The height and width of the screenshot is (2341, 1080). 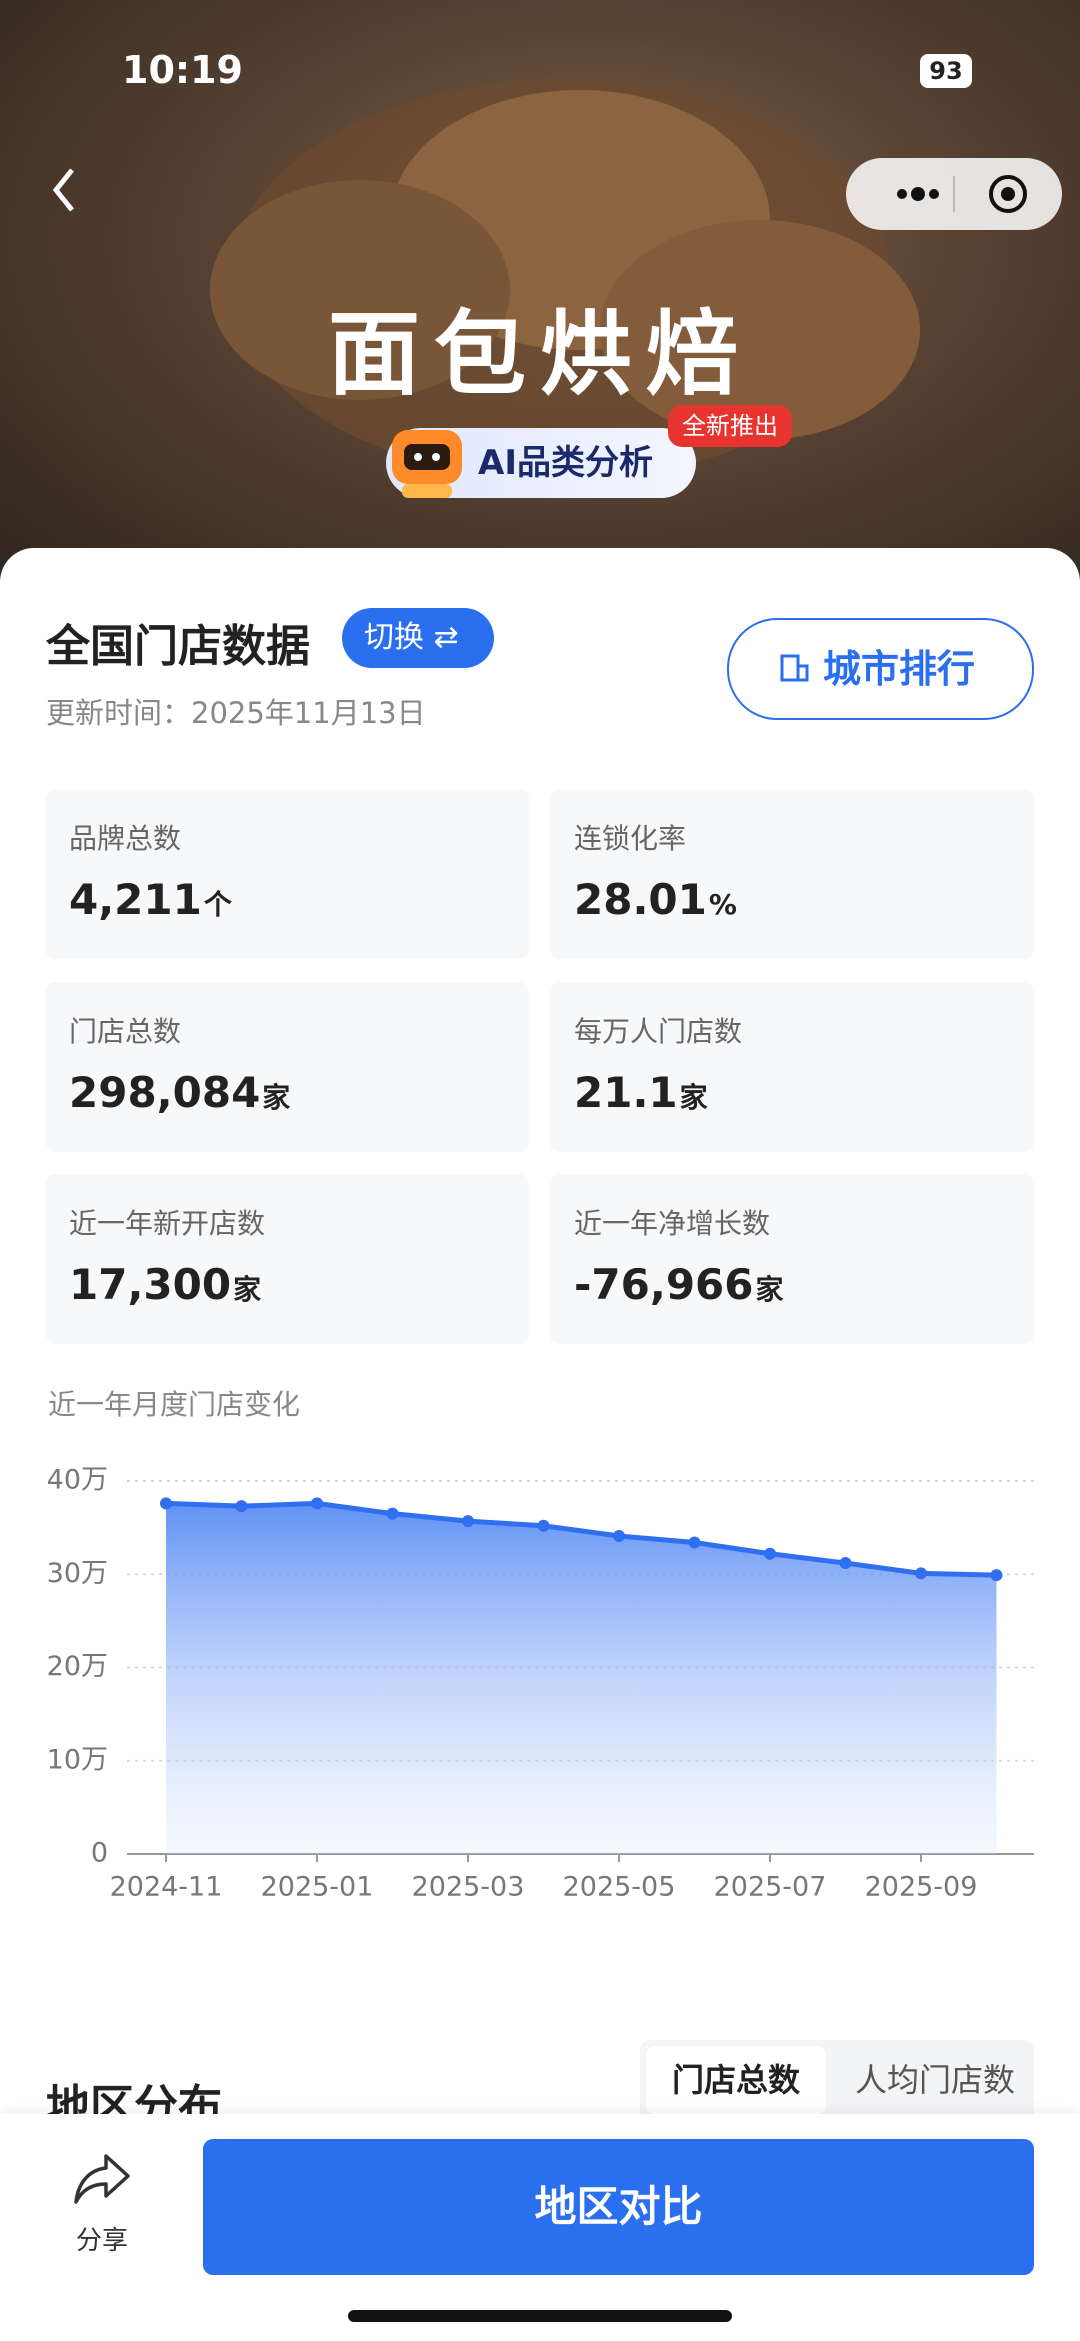 What do you see at coordinates (167, 1223) in the screenshot?
I see `stat-label: 近一年新开店数` at bounding box center [167, 1223].